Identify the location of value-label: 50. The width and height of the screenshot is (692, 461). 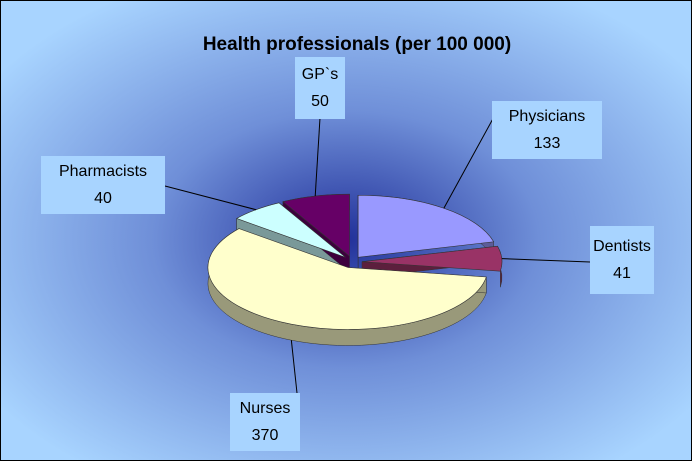
(320, 101).